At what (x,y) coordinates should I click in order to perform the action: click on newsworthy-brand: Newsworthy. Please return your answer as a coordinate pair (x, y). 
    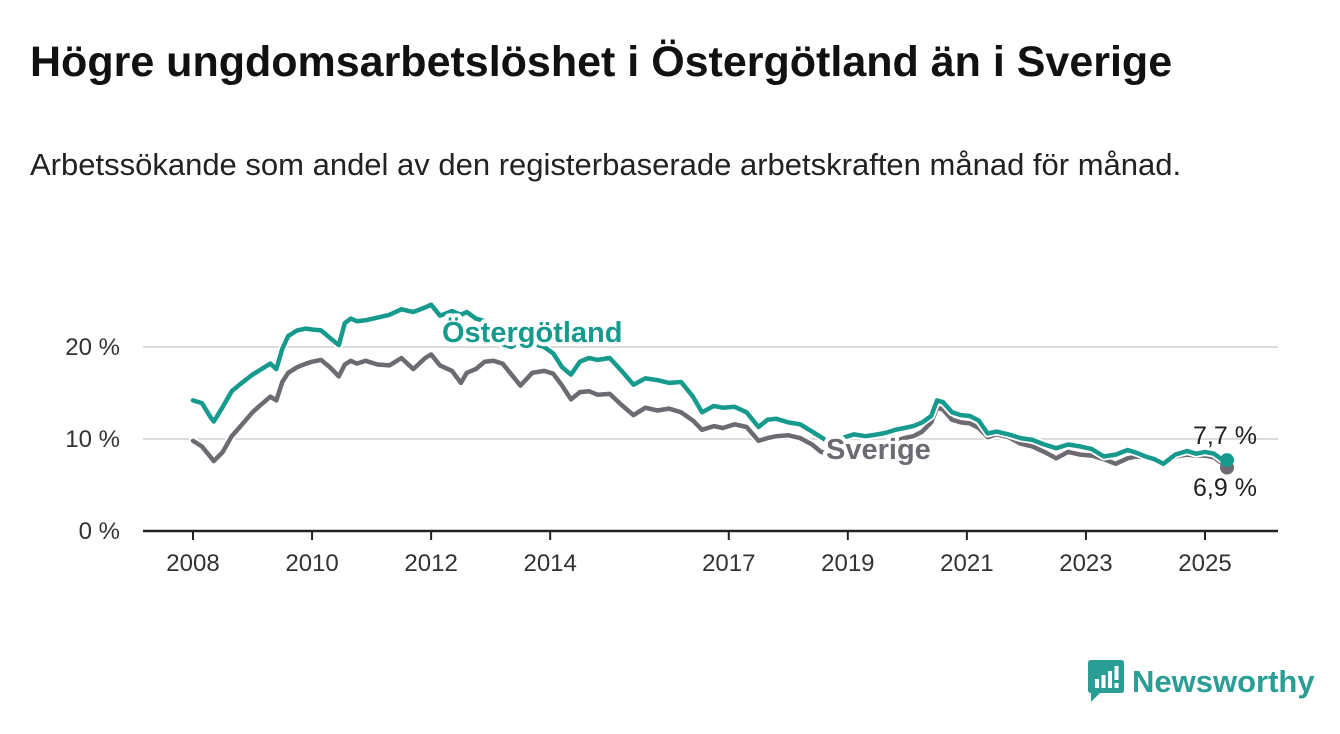
    Looking at the image, I should click on (1201, 682).